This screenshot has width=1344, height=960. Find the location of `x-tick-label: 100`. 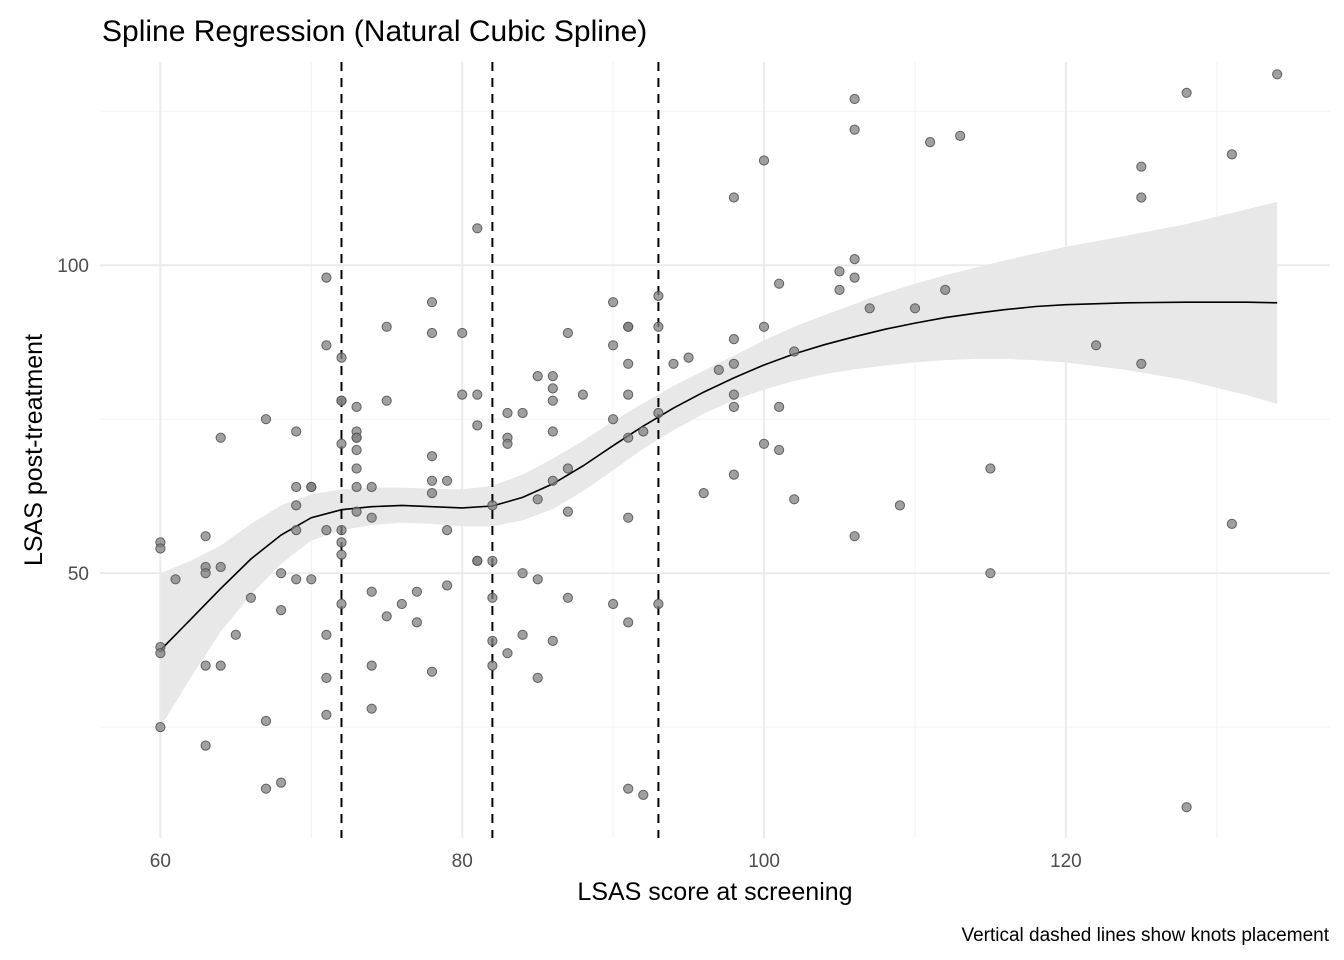

x-tick-label: 100 is located at coordinates (764, 861).